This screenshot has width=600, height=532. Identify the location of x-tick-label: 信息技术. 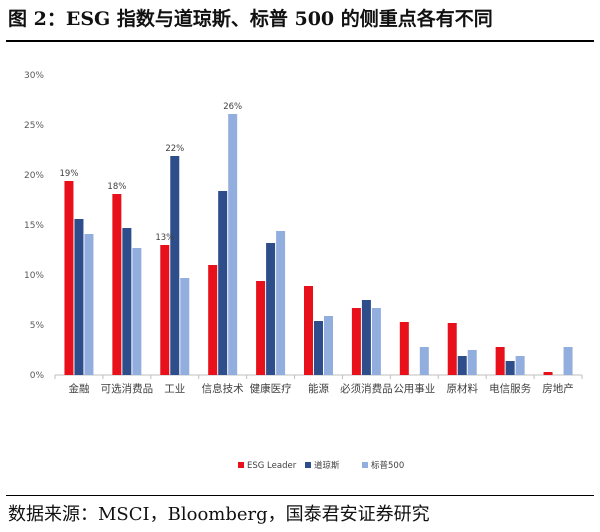
(223, 388).